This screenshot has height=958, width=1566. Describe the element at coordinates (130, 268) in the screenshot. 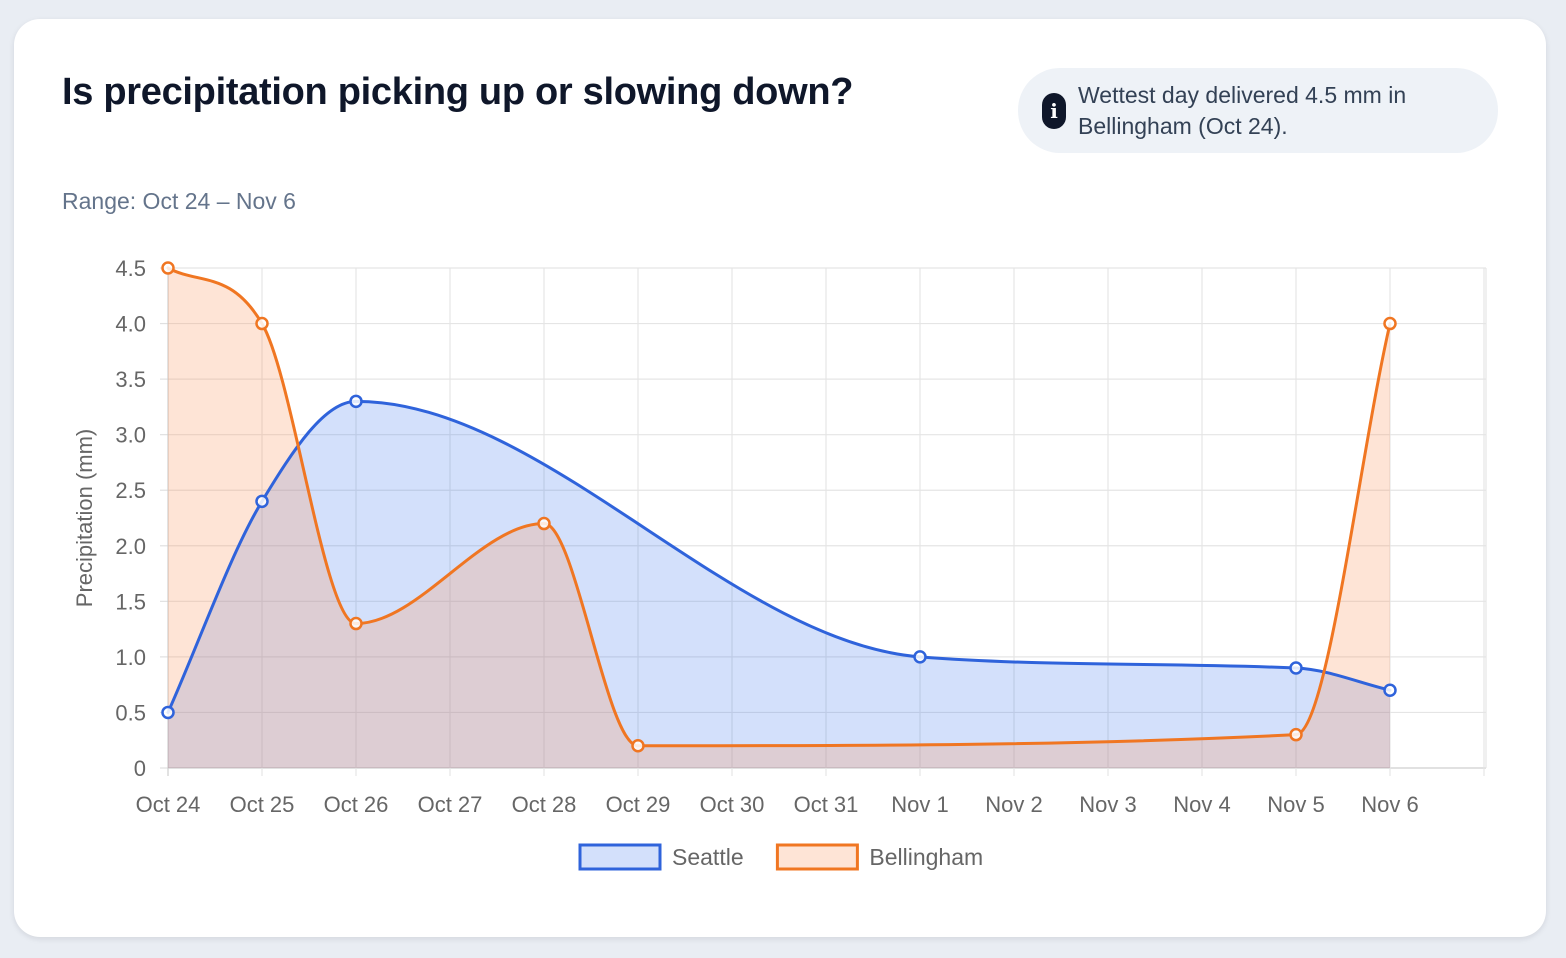

I see `y-tick-label: 4.5` at that location.